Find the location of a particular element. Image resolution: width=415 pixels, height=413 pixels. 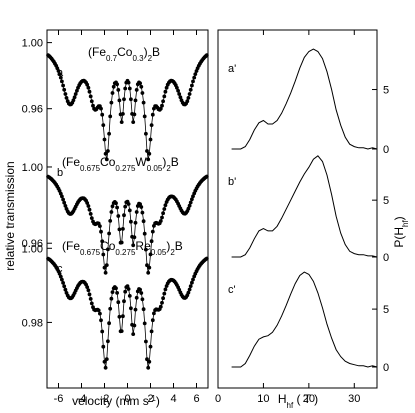

field-tick-label: 0 is located at coordinates (218, 399).